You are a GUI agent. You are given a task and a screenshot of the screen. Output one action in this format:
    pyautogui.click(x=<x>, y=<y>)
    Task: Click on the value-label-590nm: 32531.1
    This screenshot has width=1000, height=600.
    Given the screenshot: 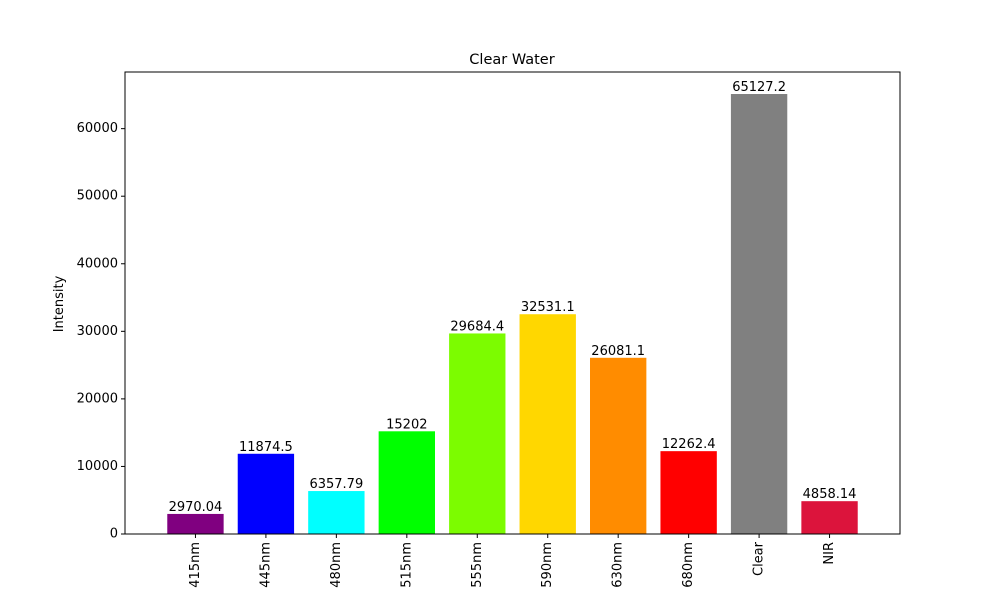 What is the action you would take?
    pyautogui.click(x=548, y=307)
    